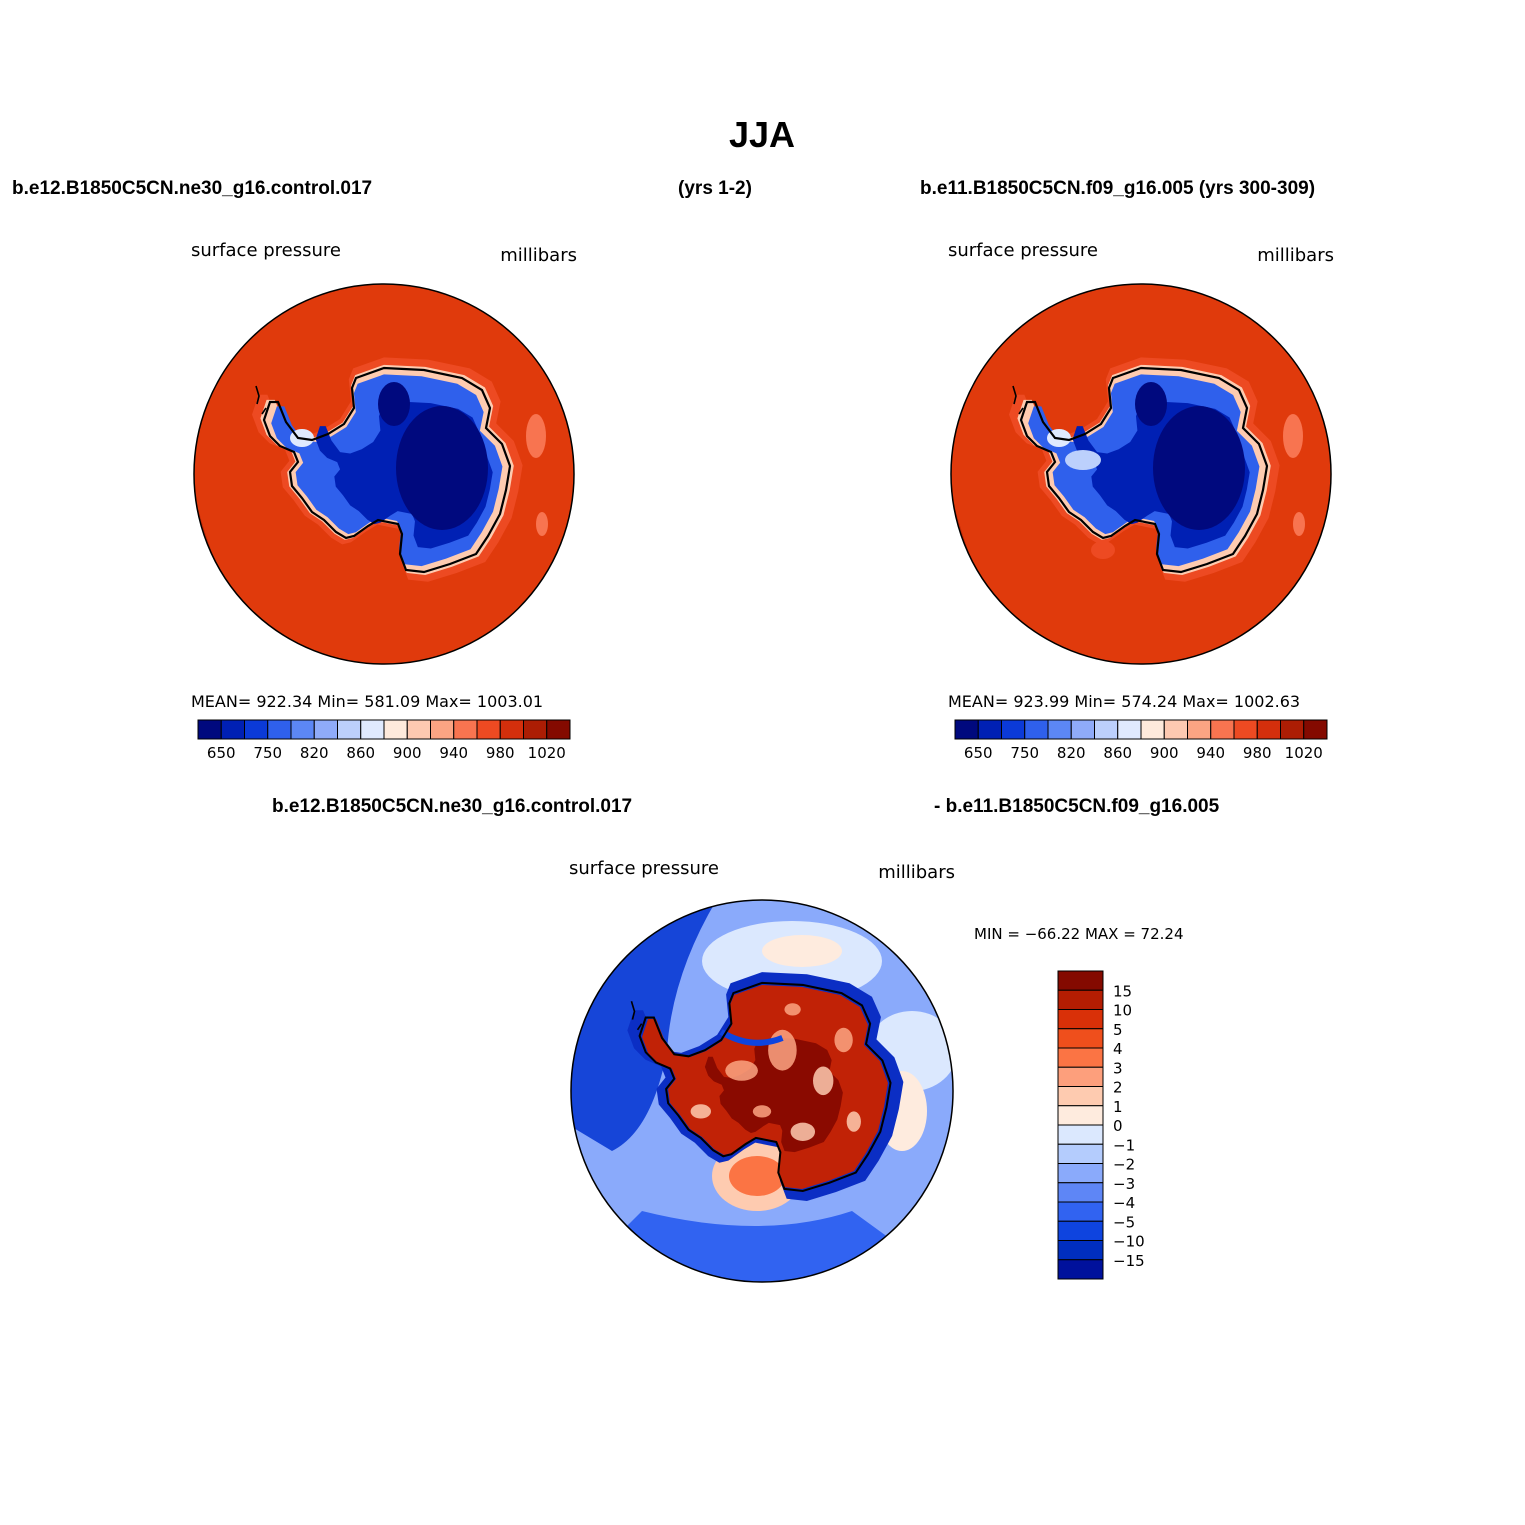 The width and height of the screenshot is (1525, 1525). I want to click on right-units-label: millibars, so click(1295, 255).